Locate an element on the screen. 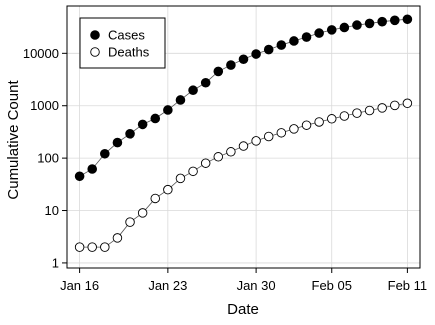 The height and width of the screenshot is (325, 435). y-tick-label: 1000 is located at coordinates (44, 105).